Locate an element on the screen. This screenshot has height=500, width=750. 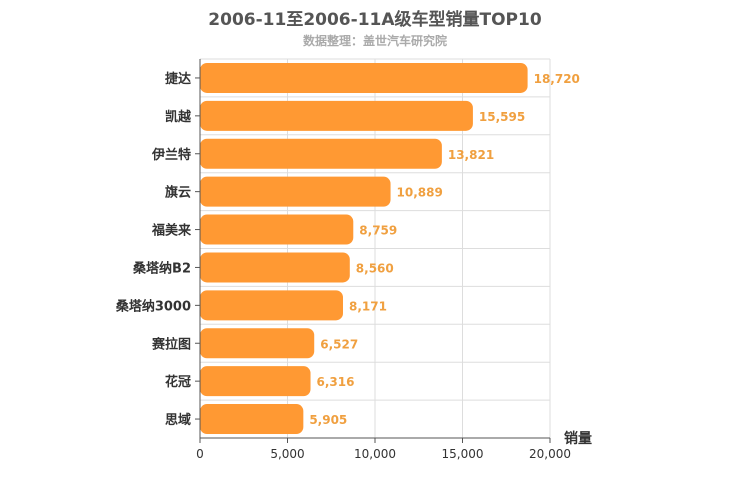
data-label: 6,527 is located at coordinates (339, 344).